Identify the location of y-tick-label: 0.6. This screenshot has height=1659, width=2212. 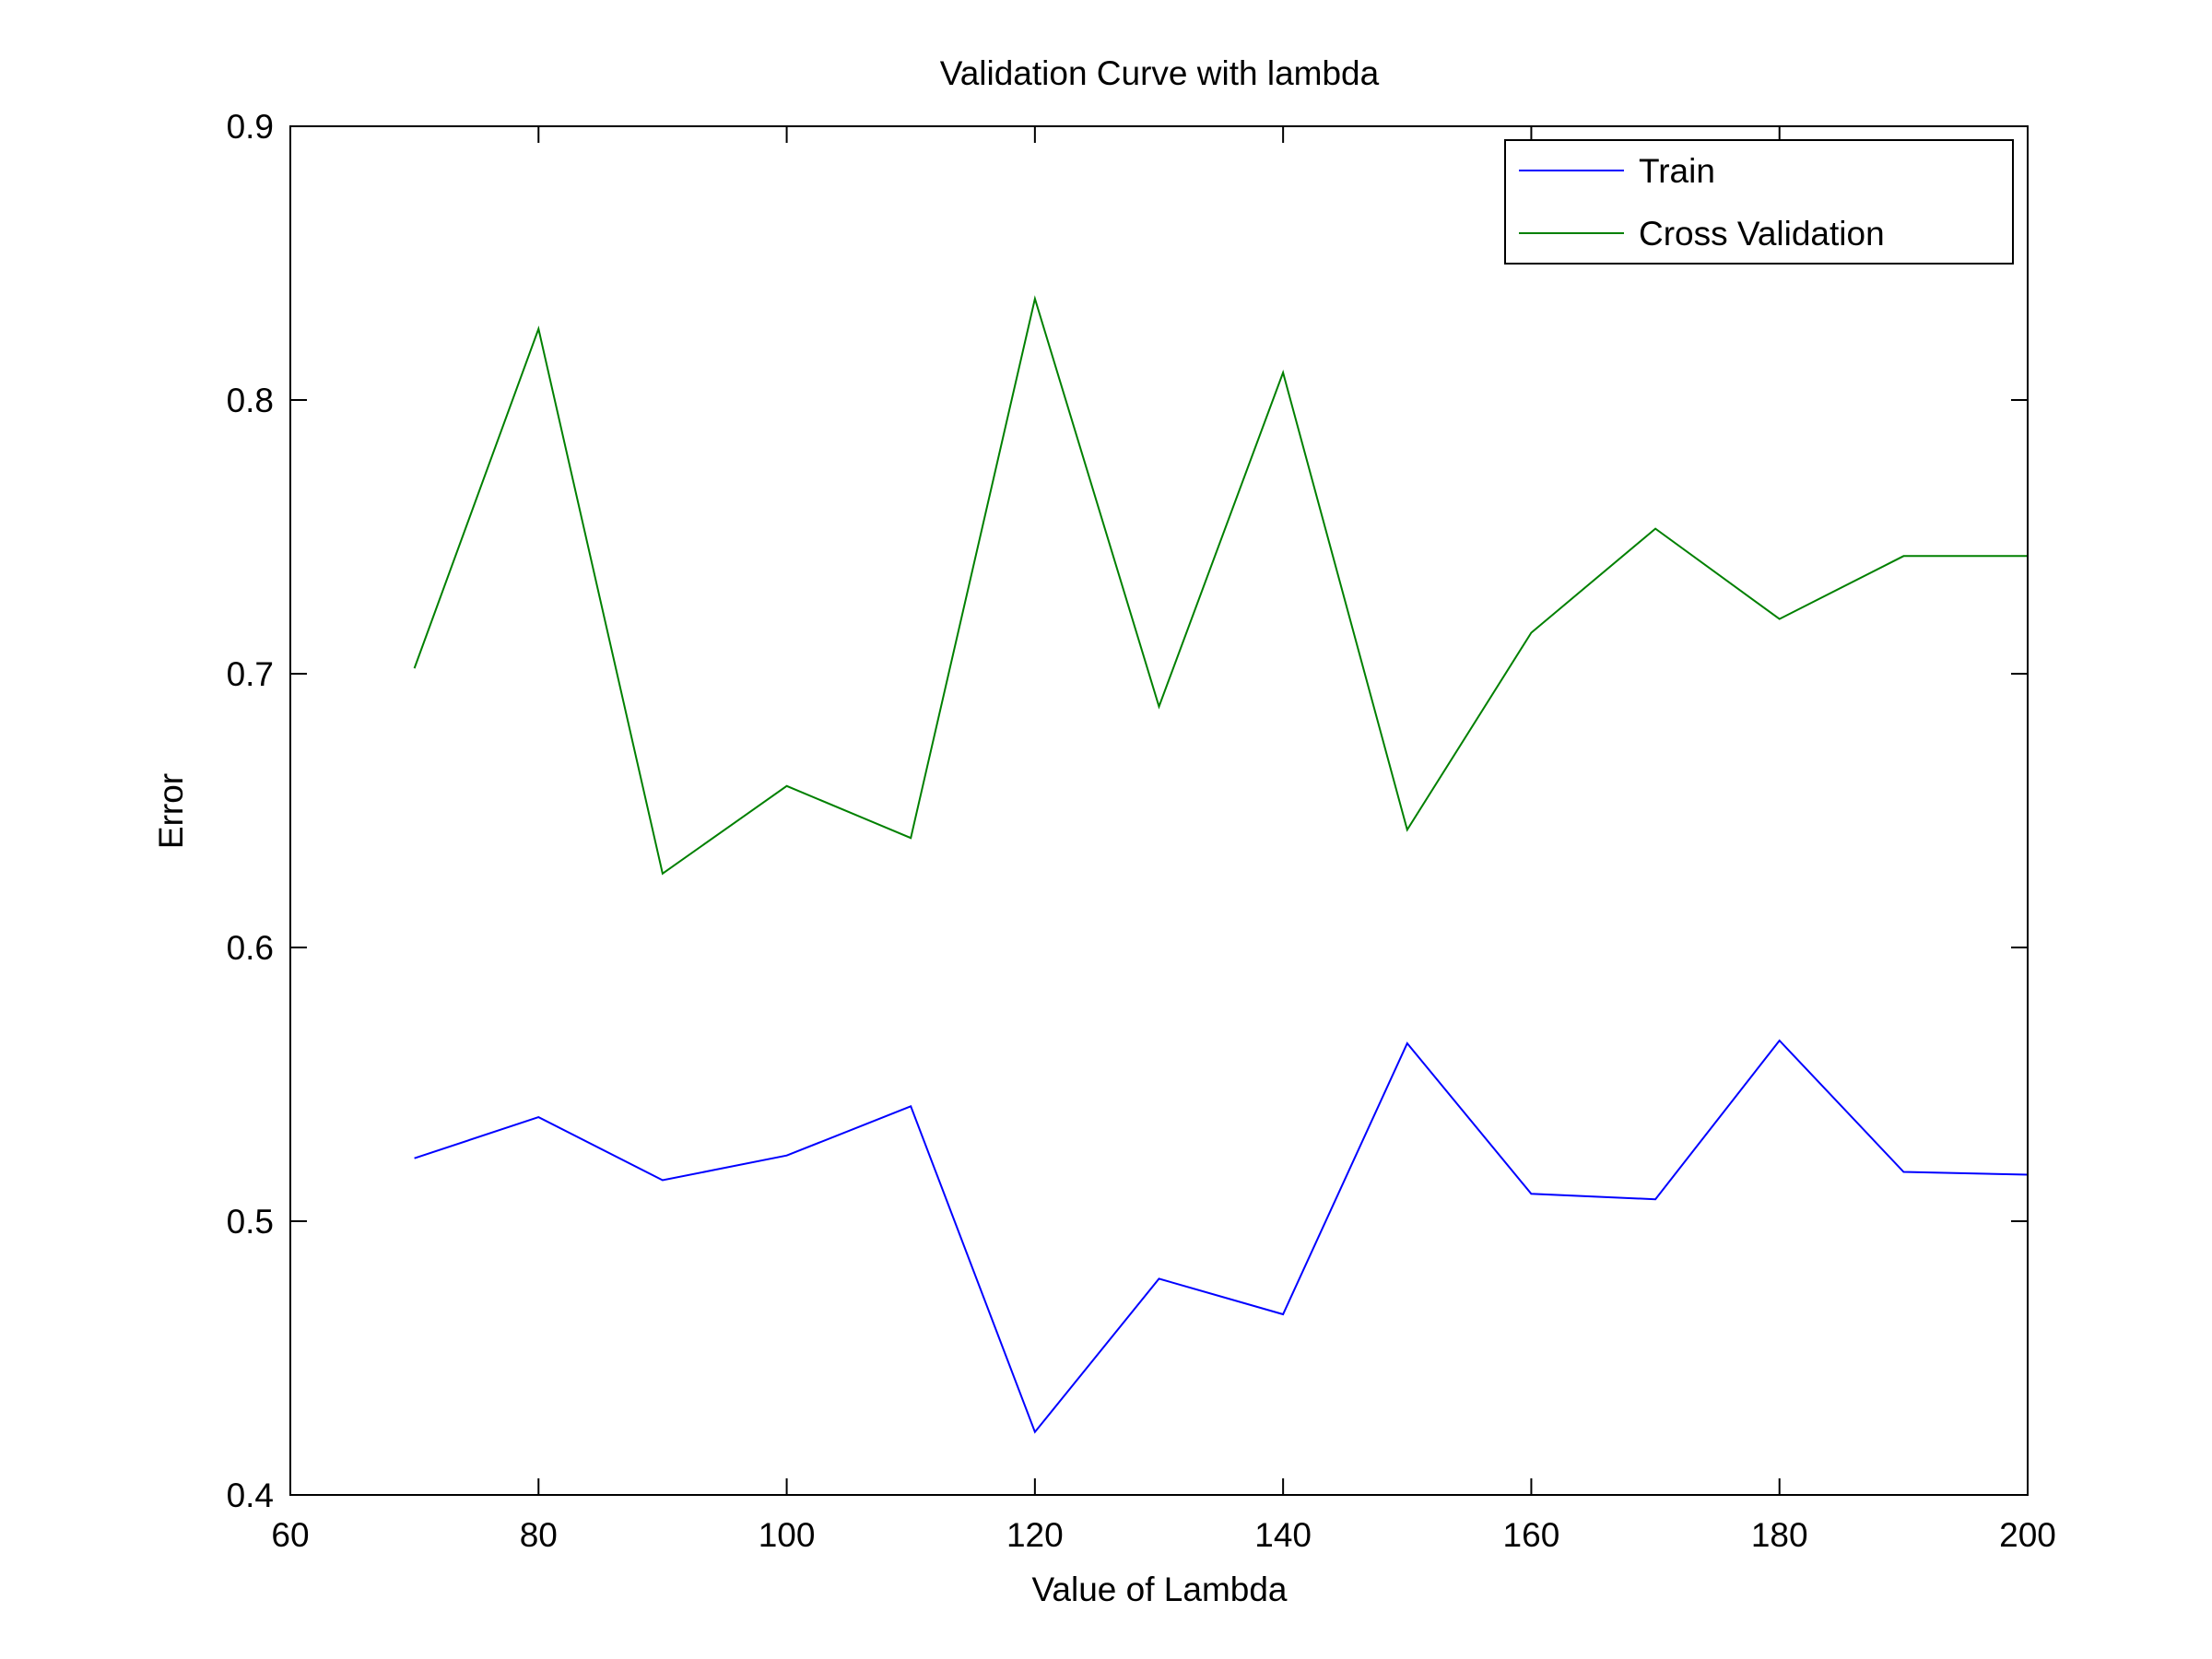
(250, 948).